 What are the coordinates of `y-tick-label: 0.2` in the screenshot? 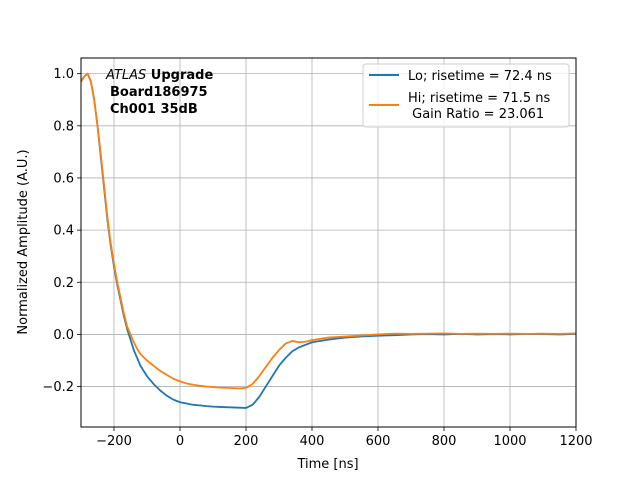 It's located at (63, 283).